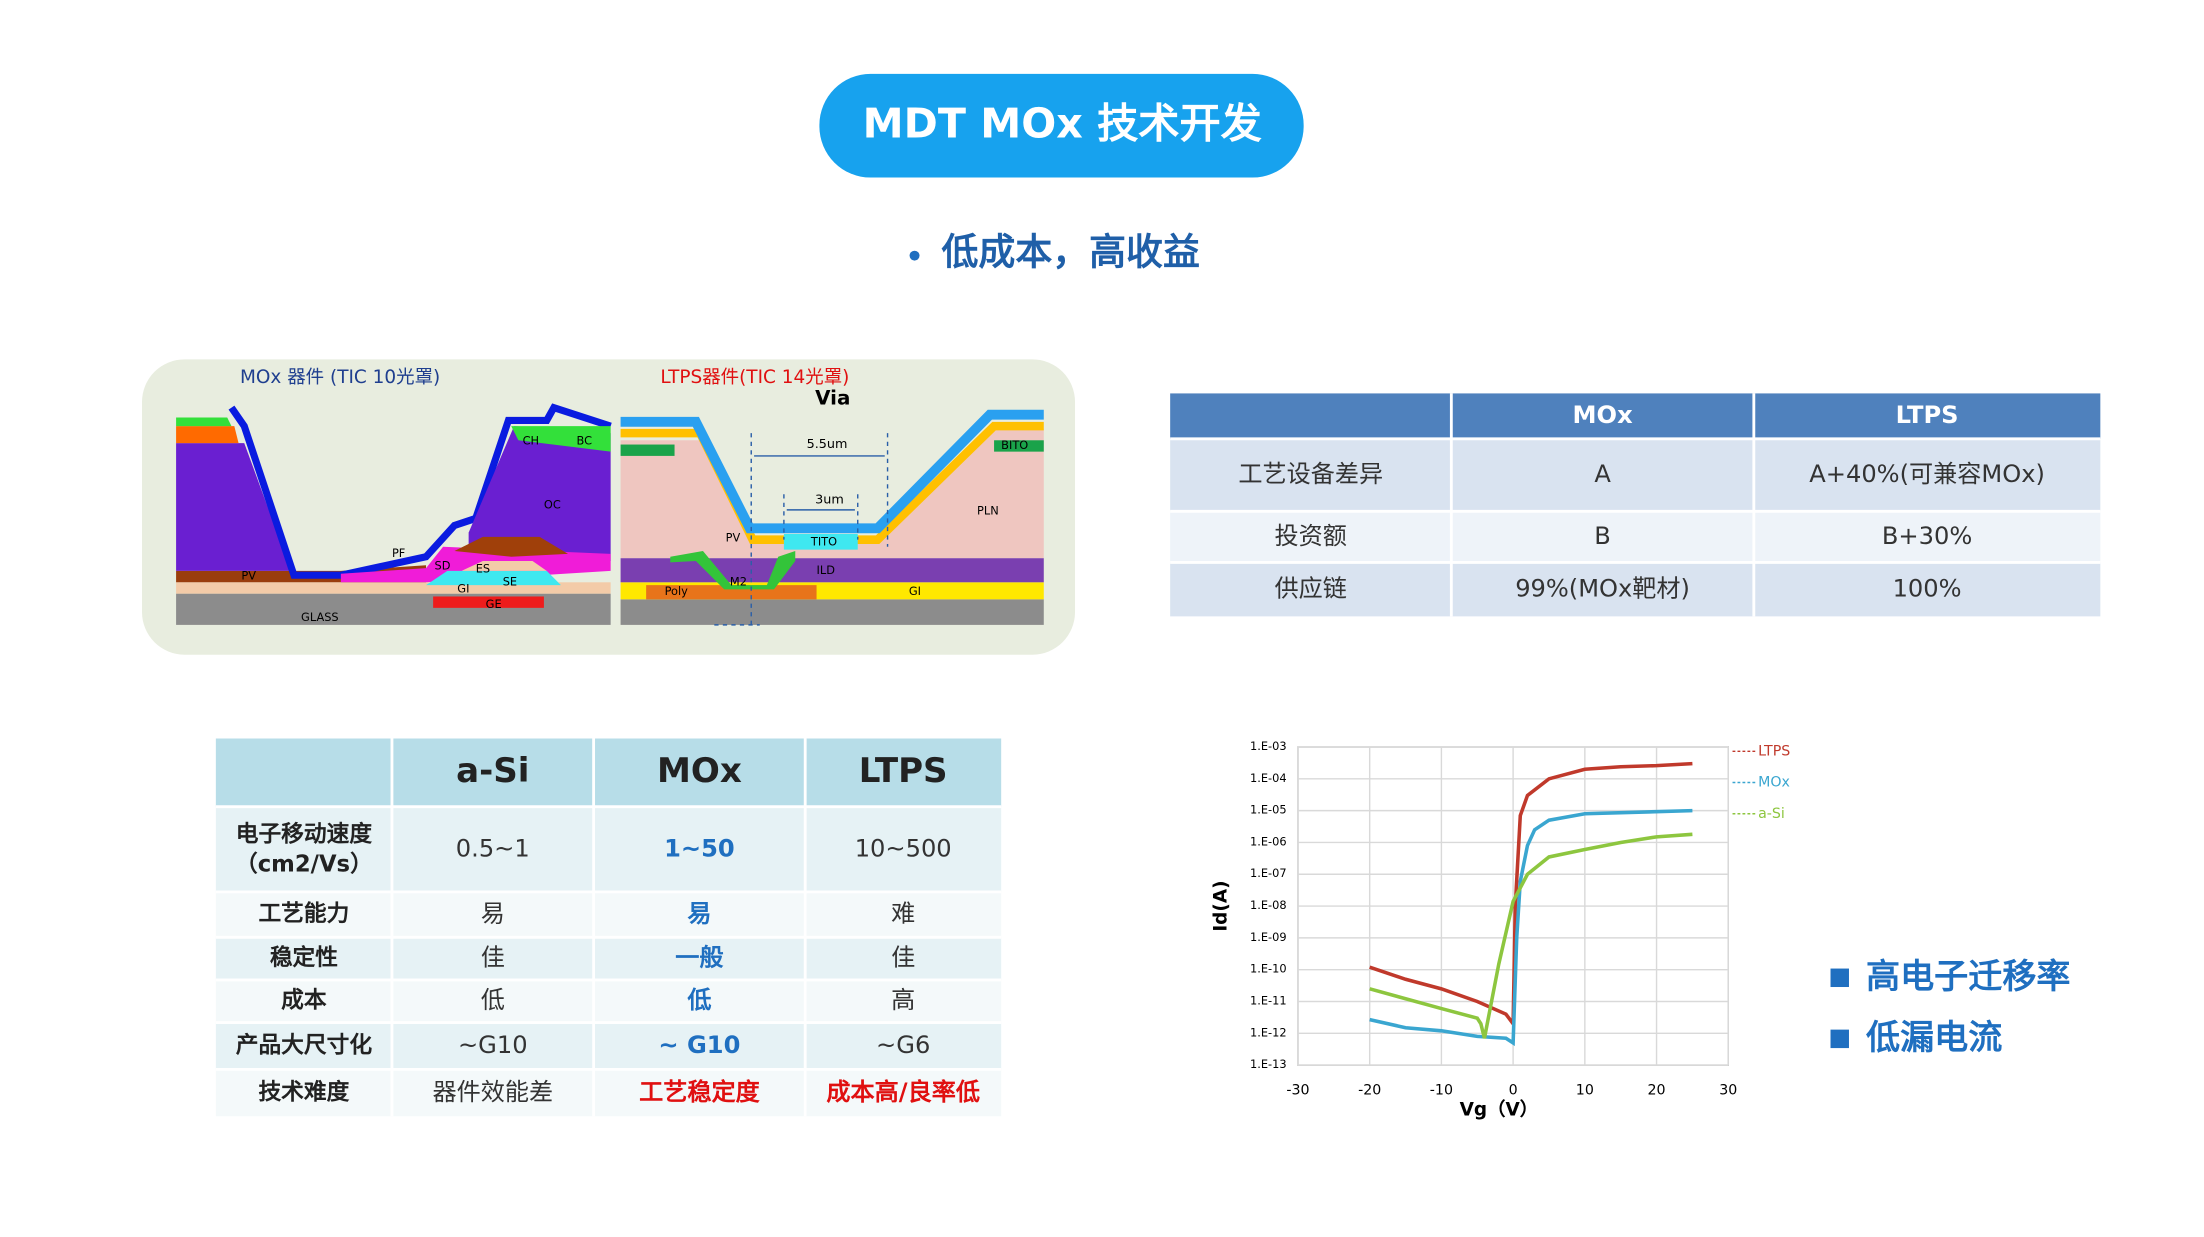  What do you see at coordinates (738, 581) in the screenshot?
I see `layer-label: M2` at bounding box center [738, 581].